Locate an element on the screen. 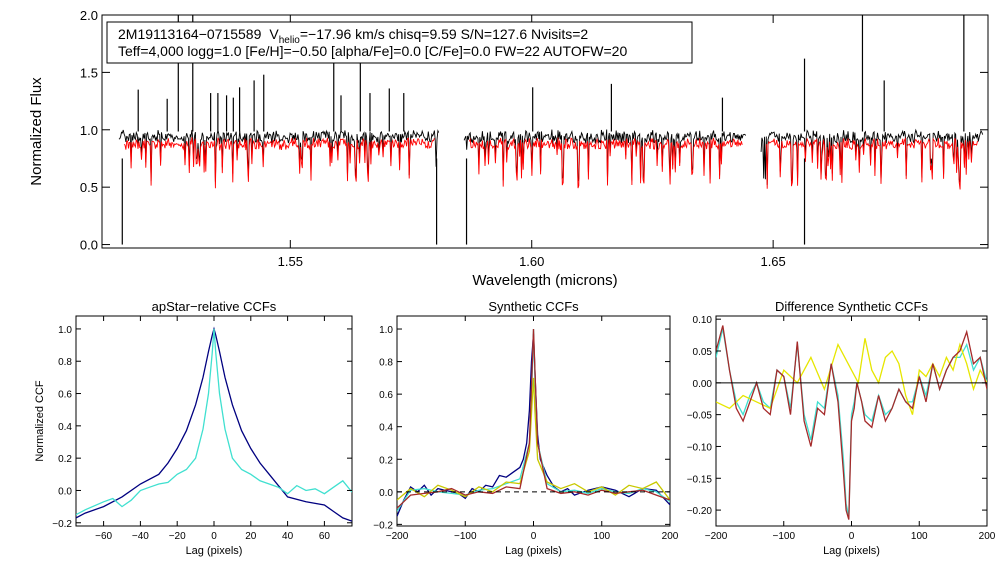 Image resolution: width=1008 pixels, height=576 pixels. x-tick-label: 1.65 is located at coordinates (772, 261).